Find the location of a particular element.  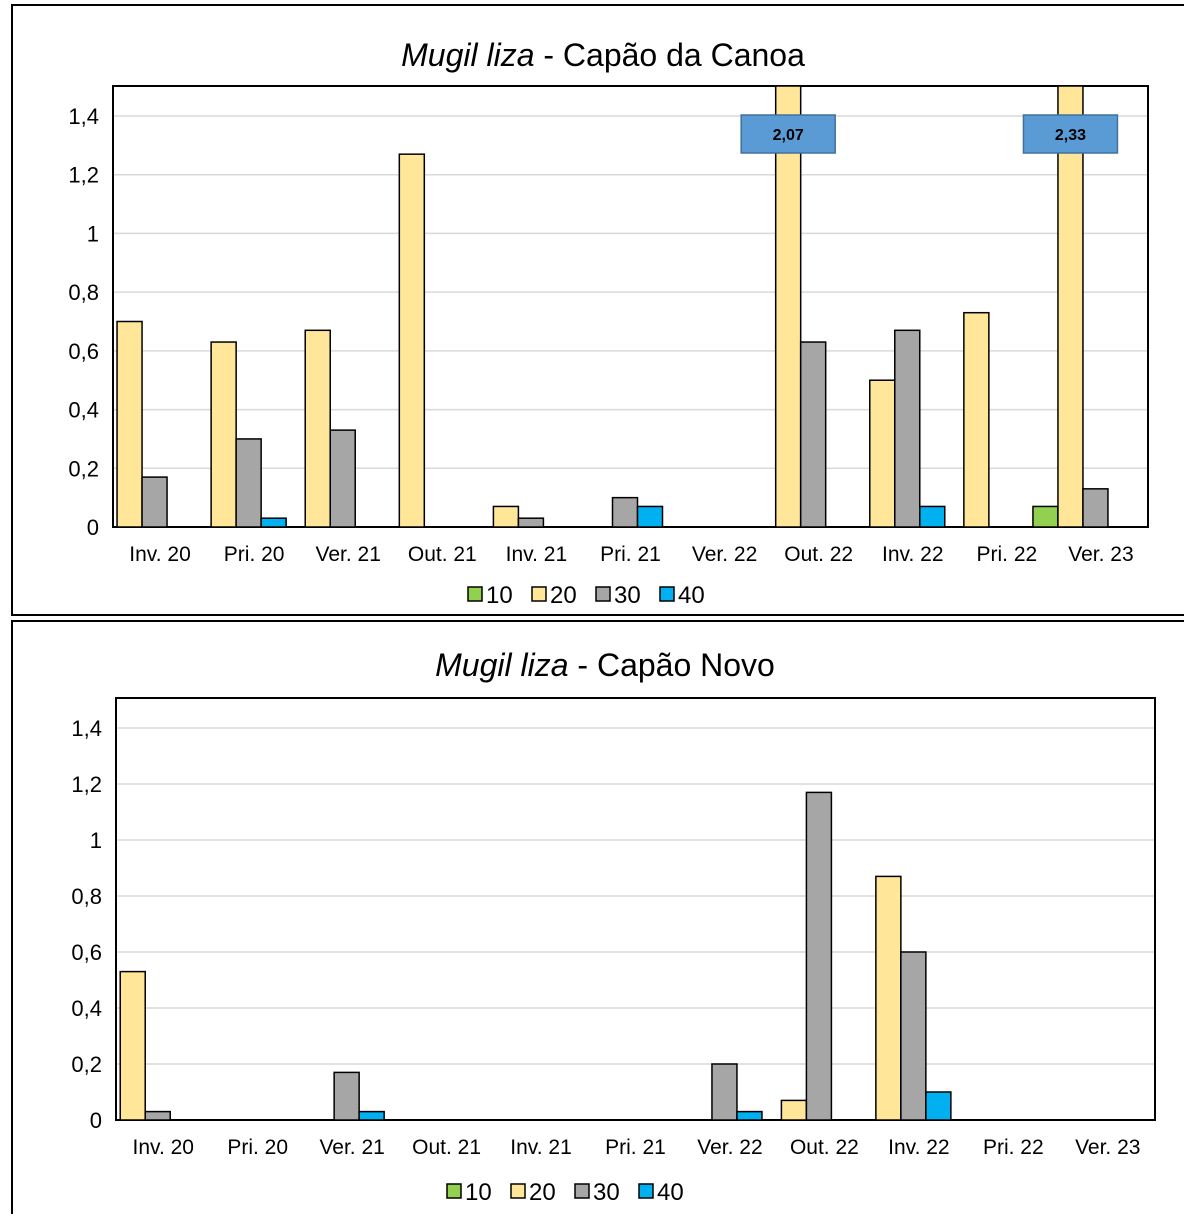

chart-title-location: - Capão da Canoa is located at coordinates (669, 55).